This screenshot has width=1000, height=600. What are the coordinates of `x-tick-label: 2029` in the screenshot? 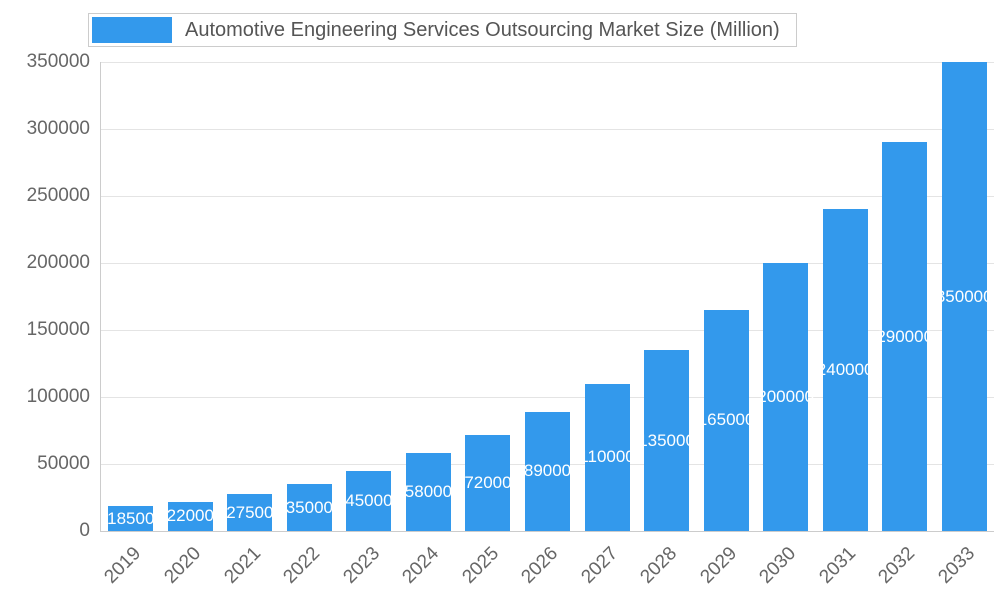 It's located at (718, 565).